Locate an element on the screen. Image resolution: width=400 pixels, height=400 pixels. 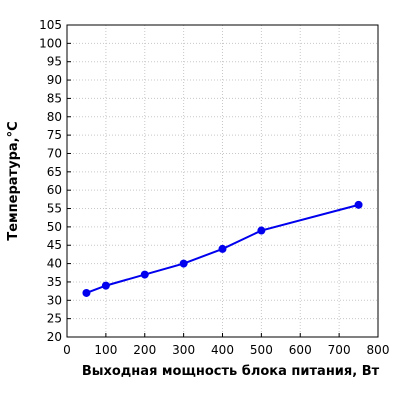
x-tick-label: 300 is located at coordinates (183, 350).